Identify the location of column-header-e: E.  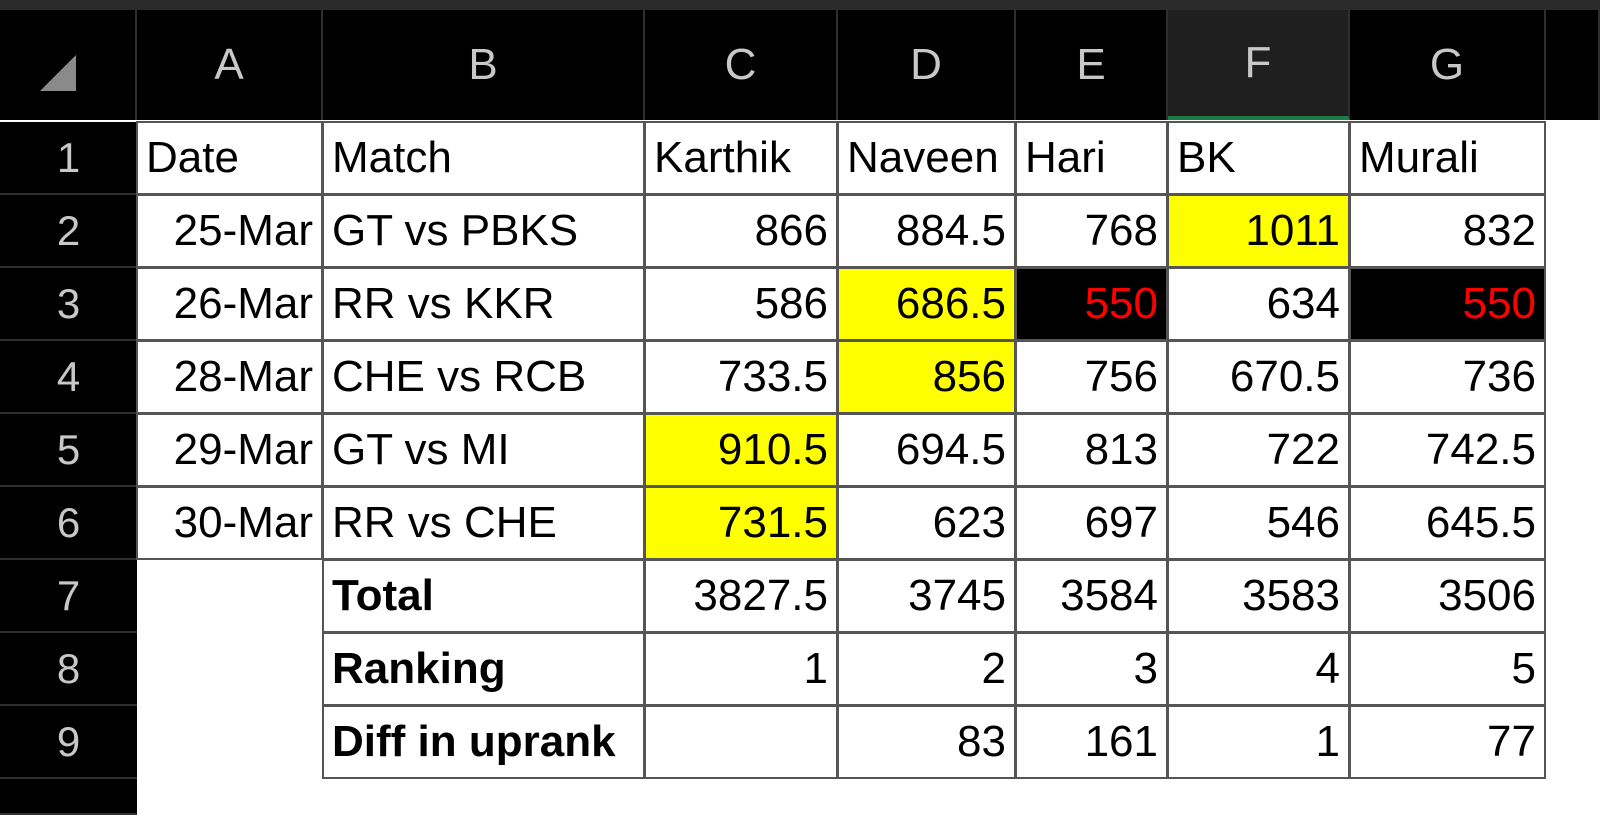
(1092, 65).